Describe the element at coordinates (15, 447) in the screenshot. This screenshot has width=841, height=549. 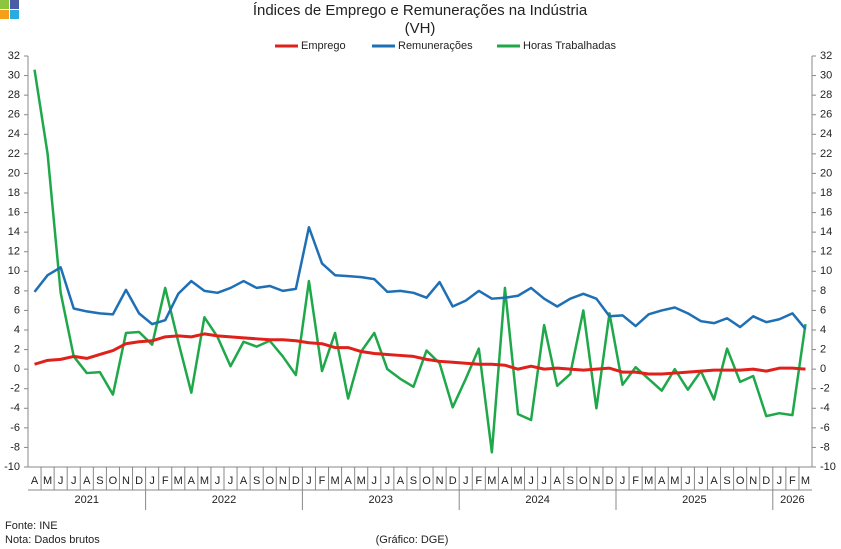
I see `y-tick-label: -8` at that location.